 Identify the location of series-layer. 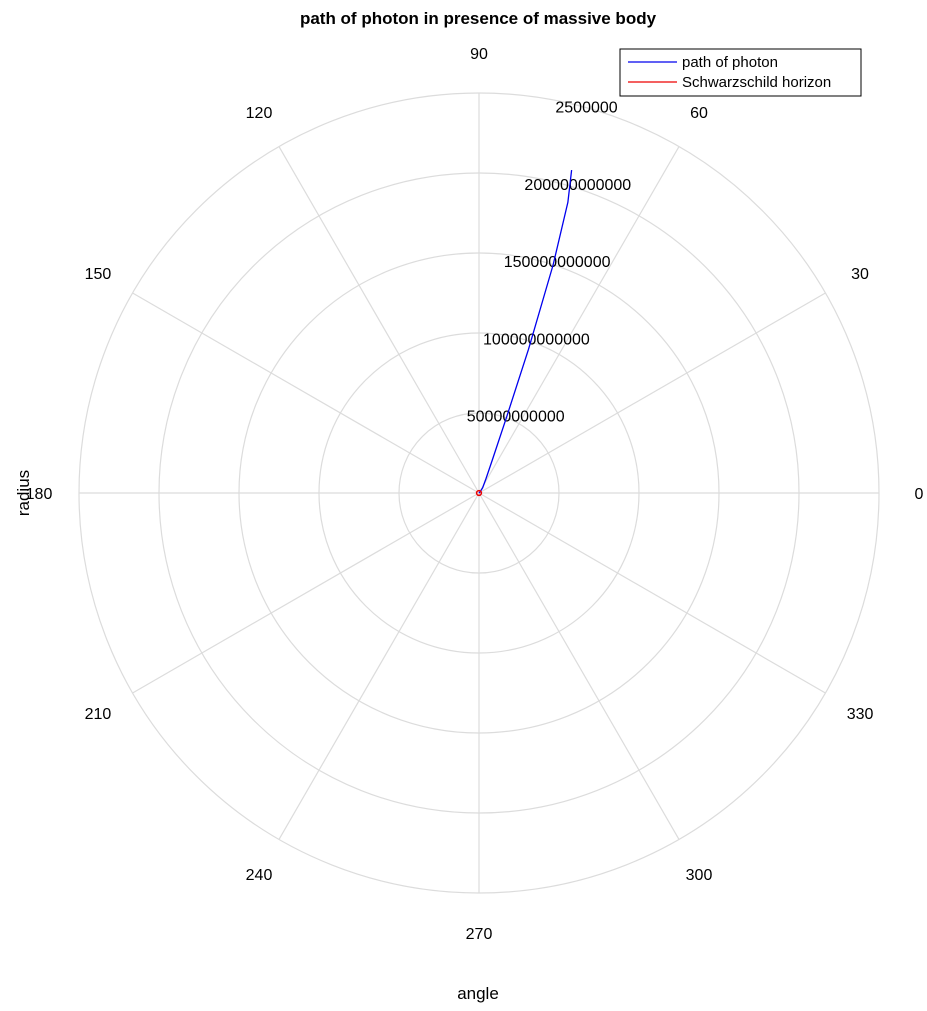
(524, 333).